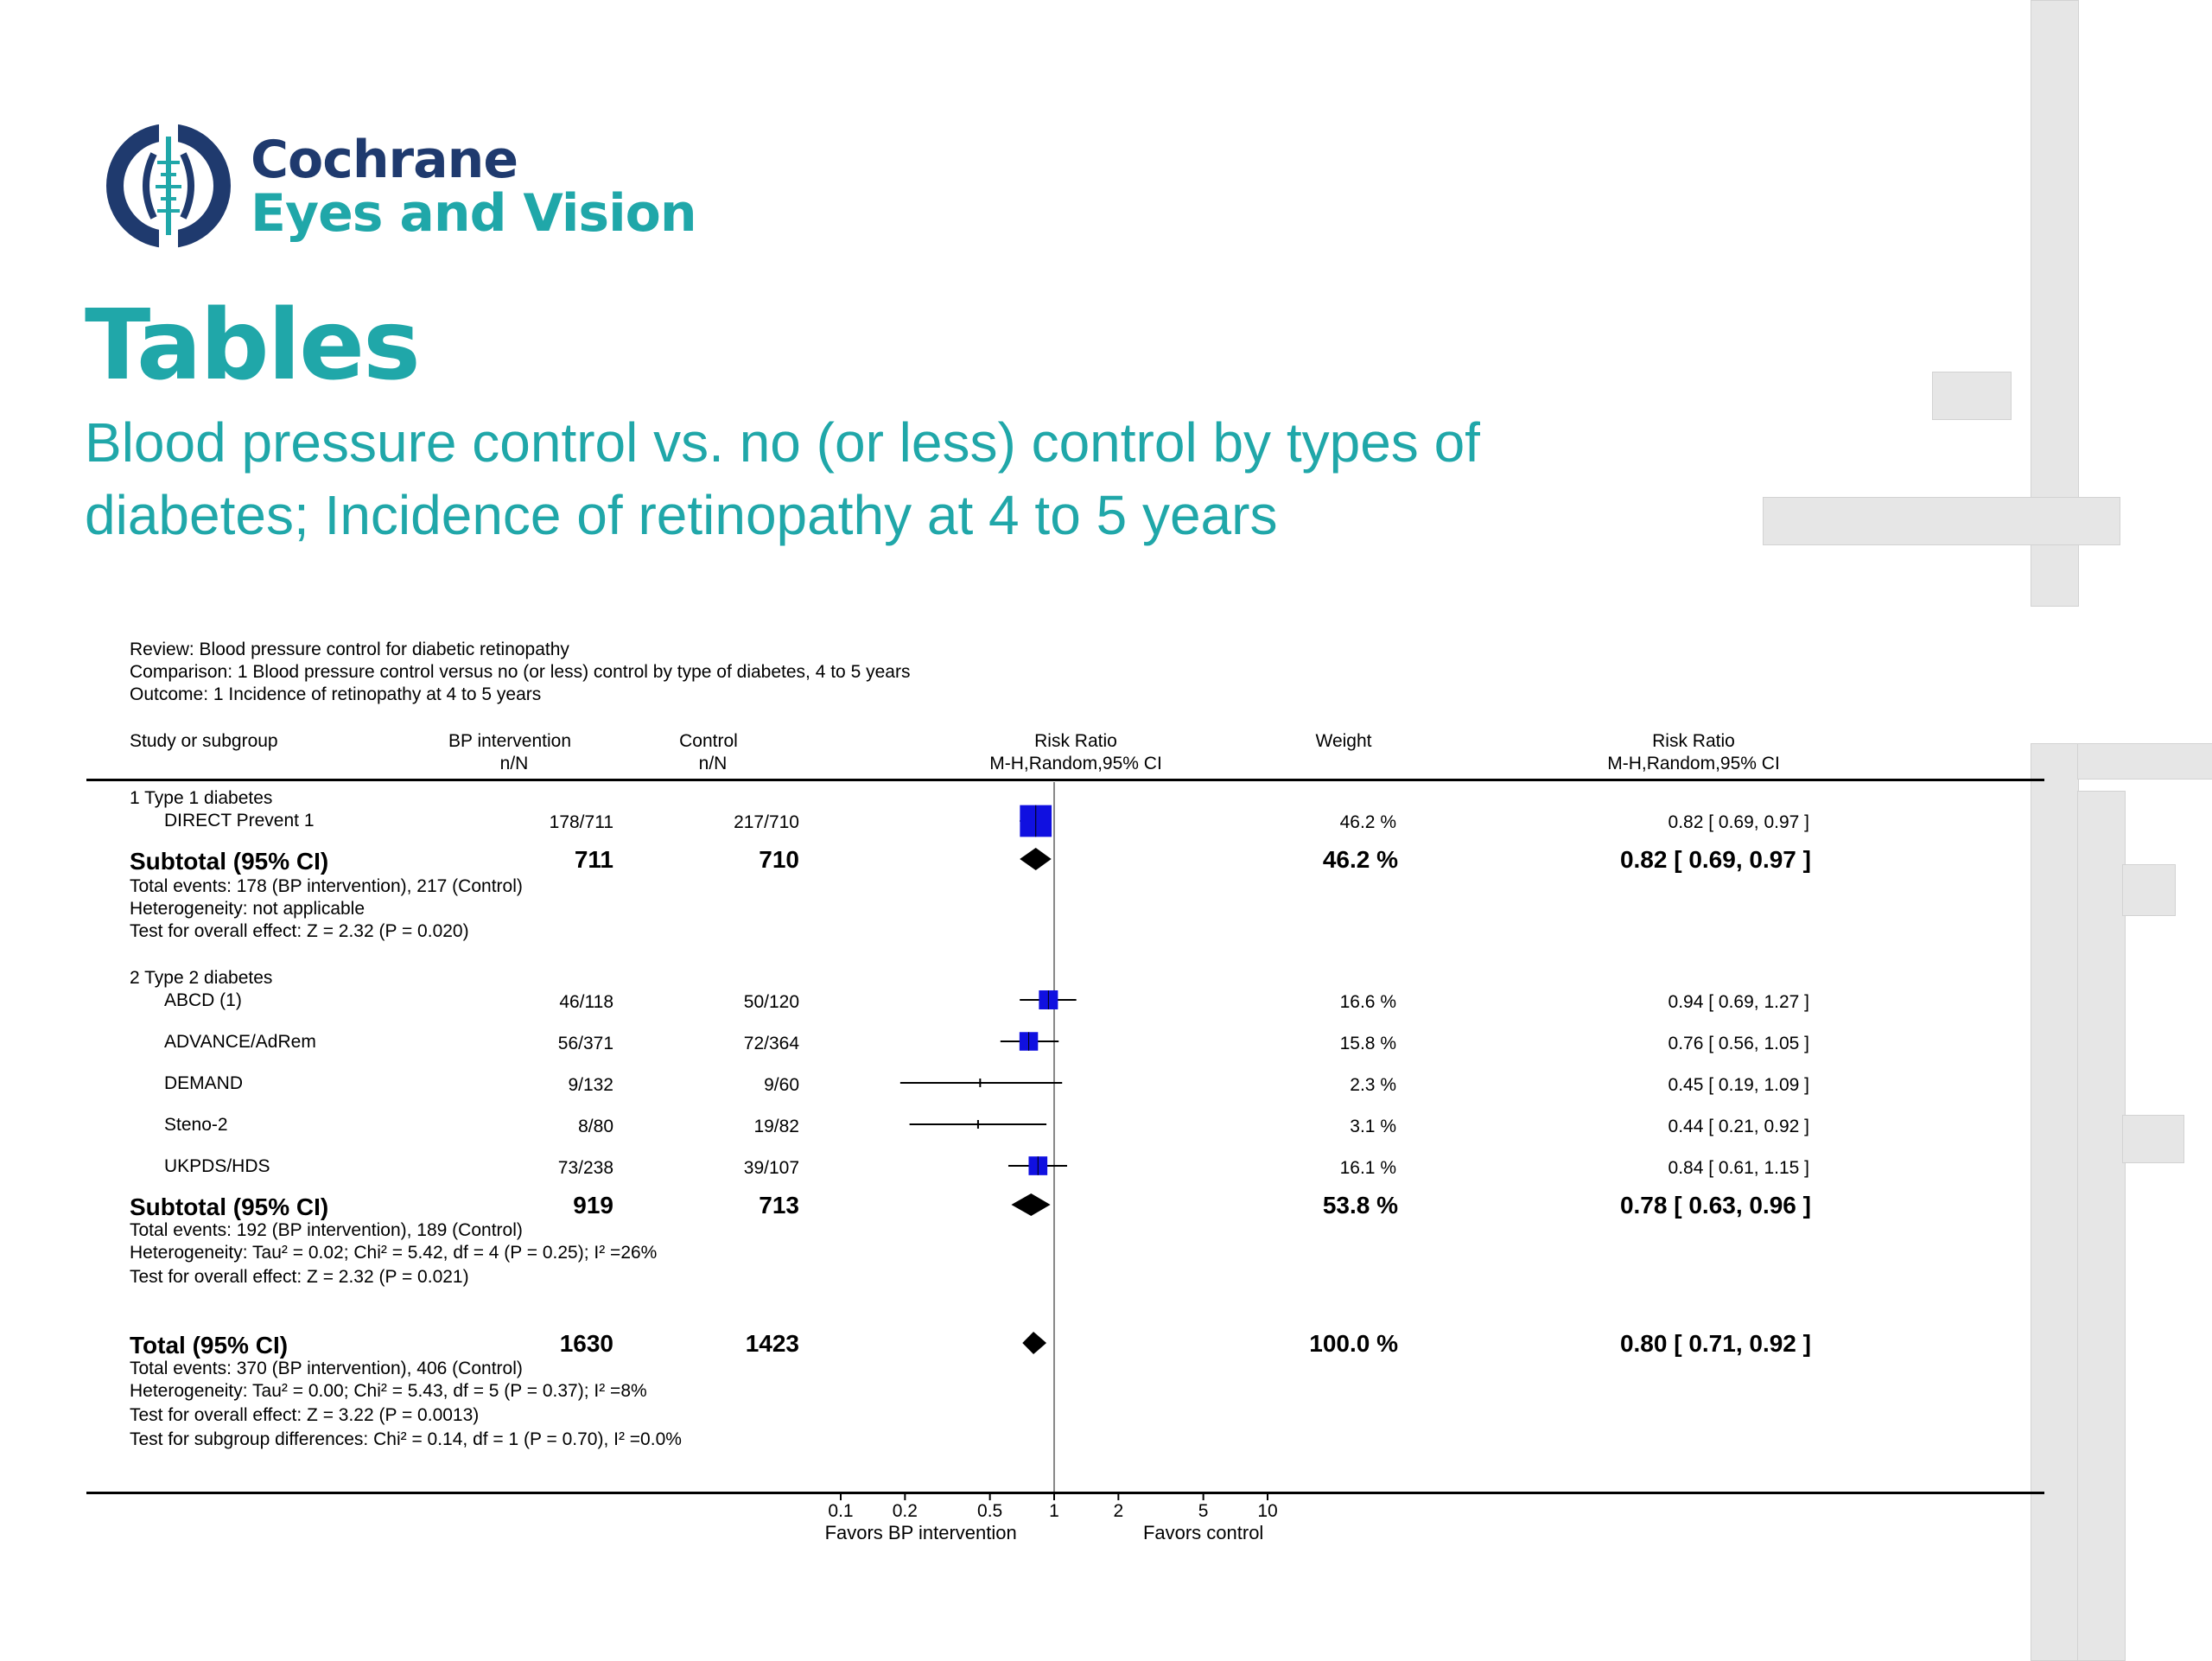  Describe the element at coordinates (1054, 1511) in the screenshot. I see `axis-tick-label: 1` at that location.